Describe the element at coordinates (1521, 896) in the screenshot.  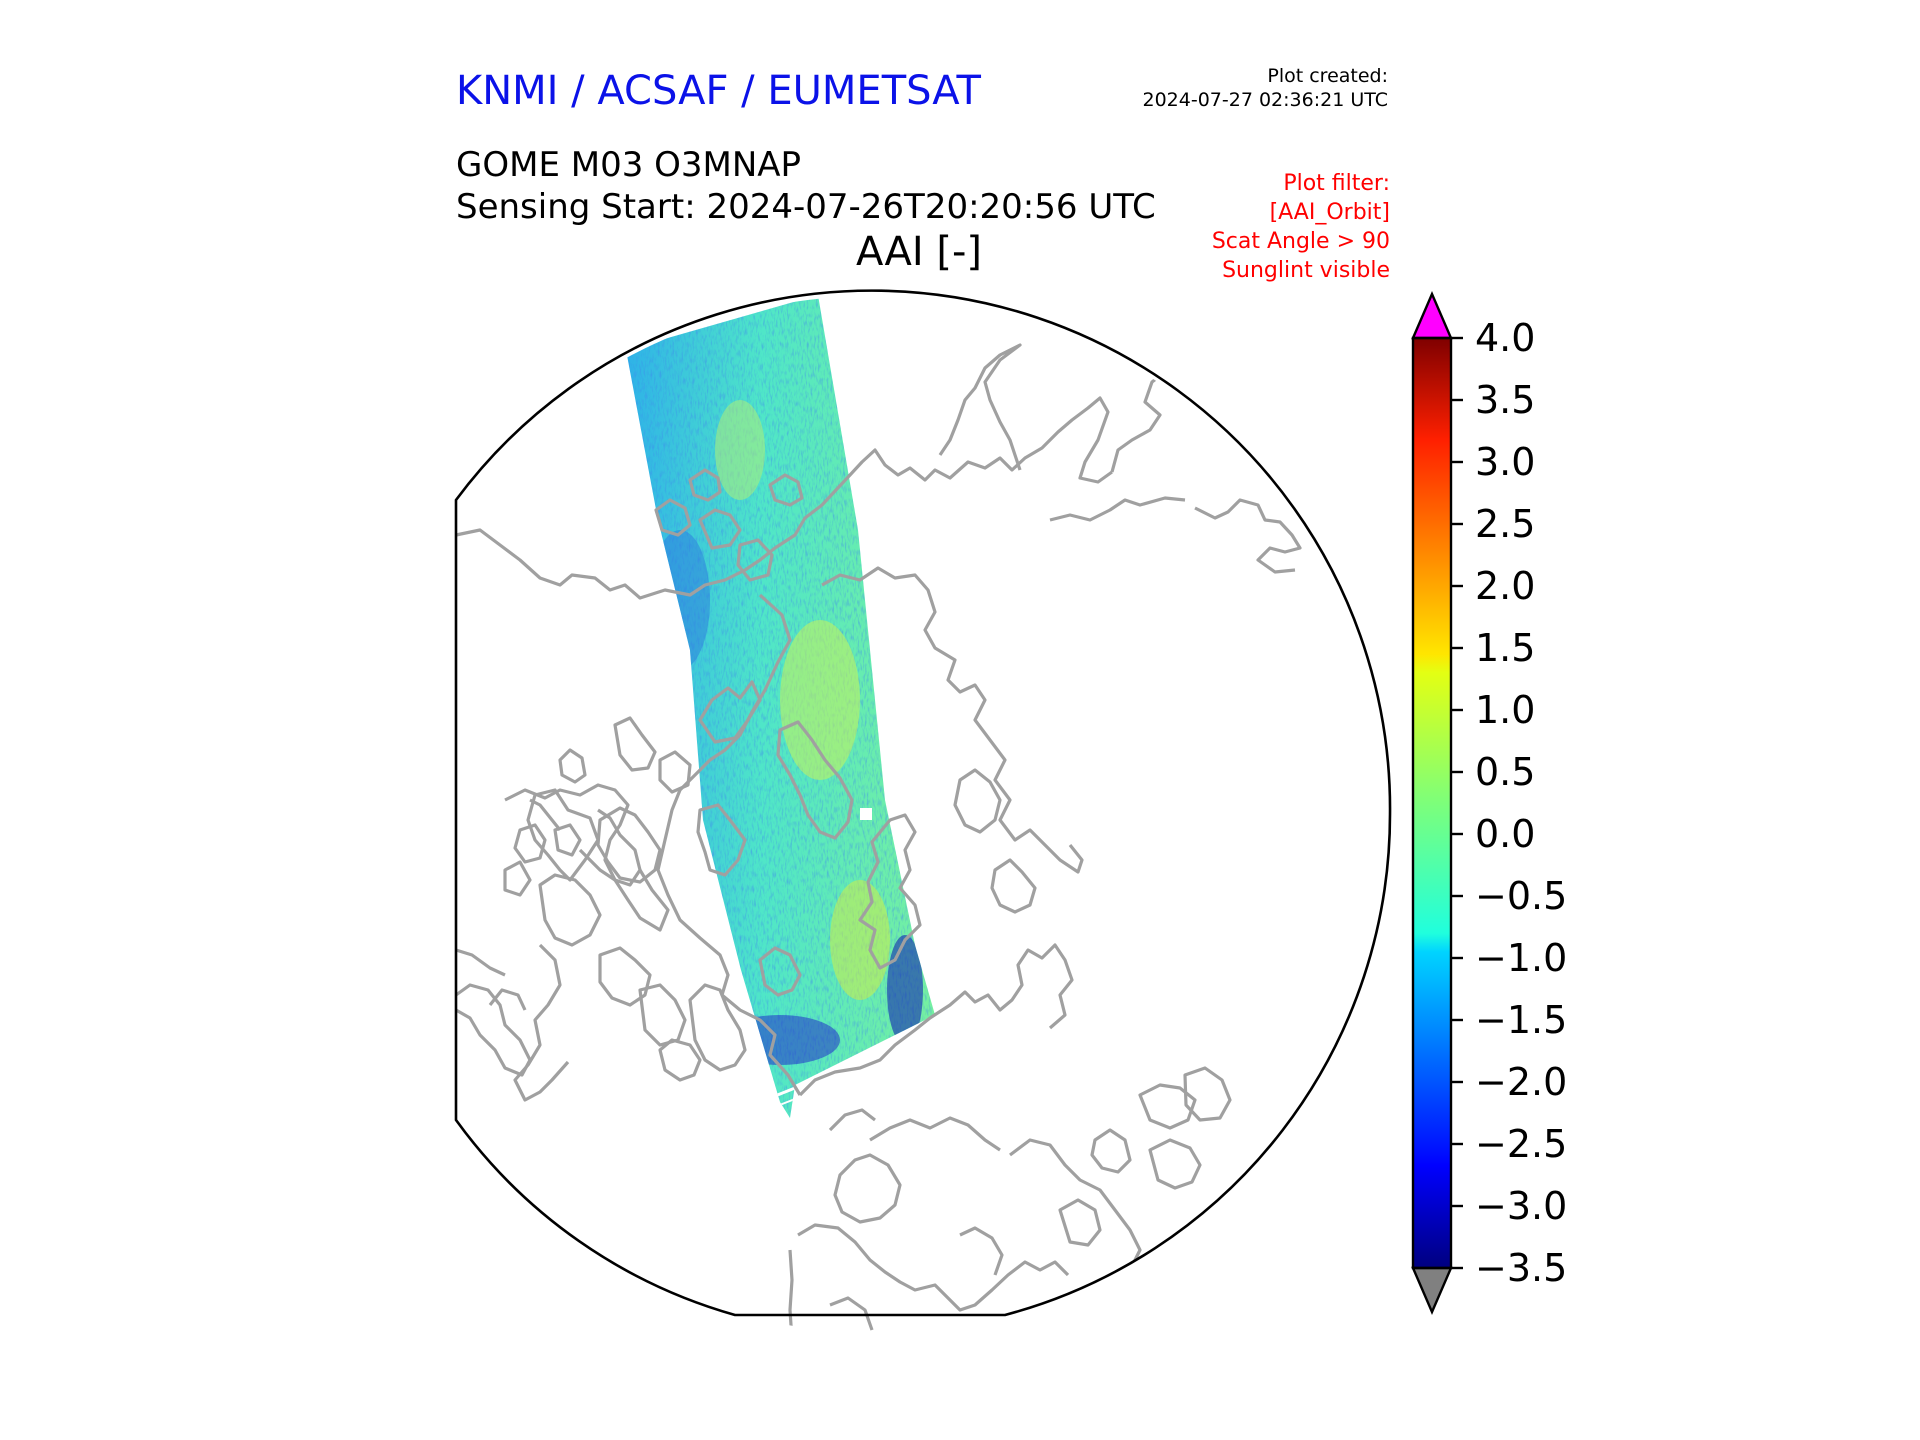
I see `colorbar-tick-label: −0.5` at that location.